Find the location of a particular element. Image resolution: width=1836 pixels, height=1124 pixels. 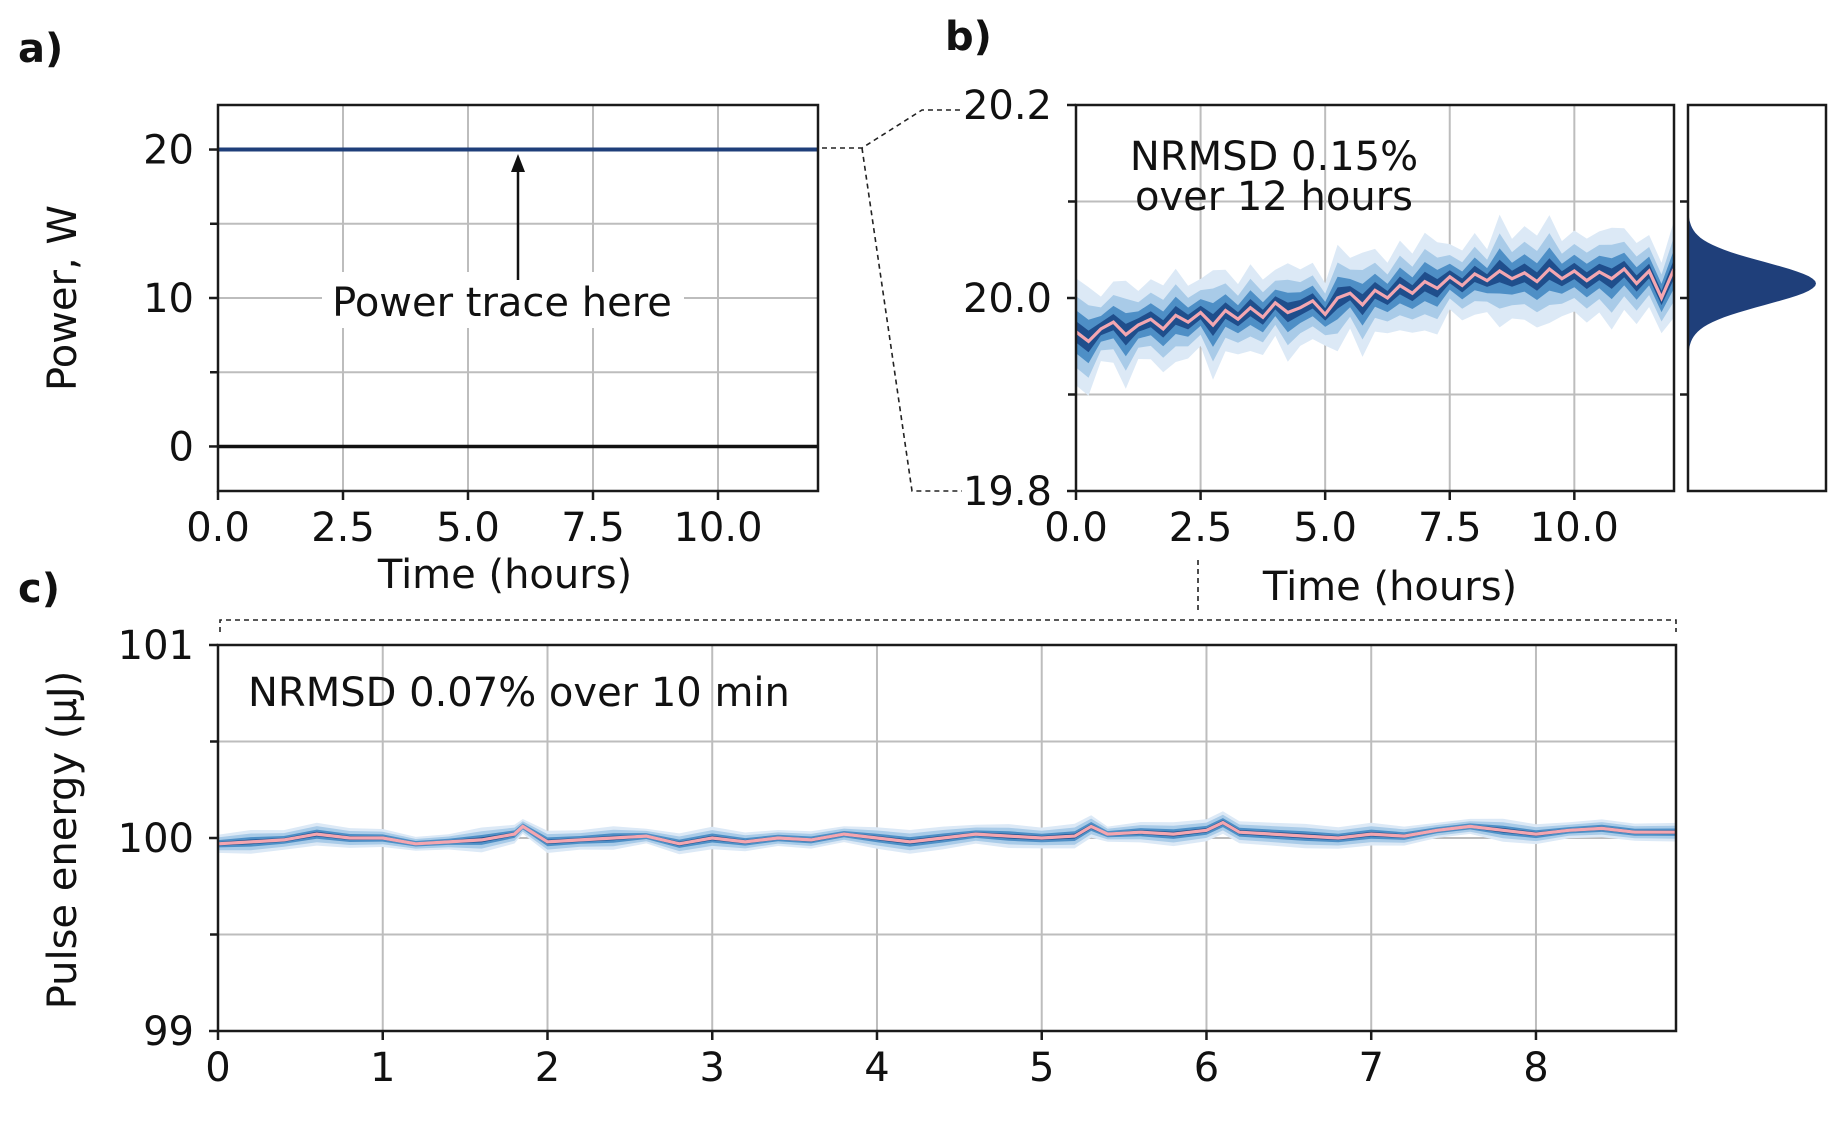

y-tick-label: 101 is located at coordinates (156, 646).